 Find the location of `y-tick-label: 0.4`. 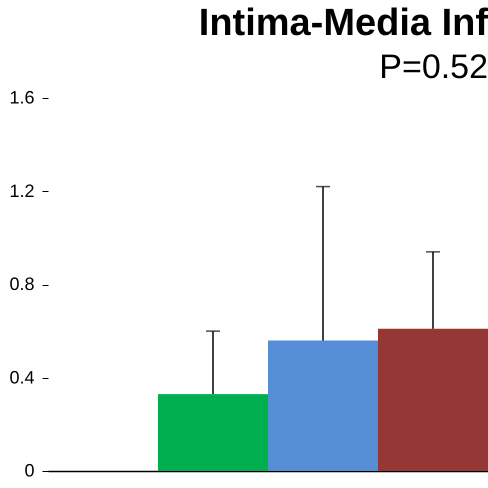

y-tick-label: 0.4 is located at coordinates (21, 377).